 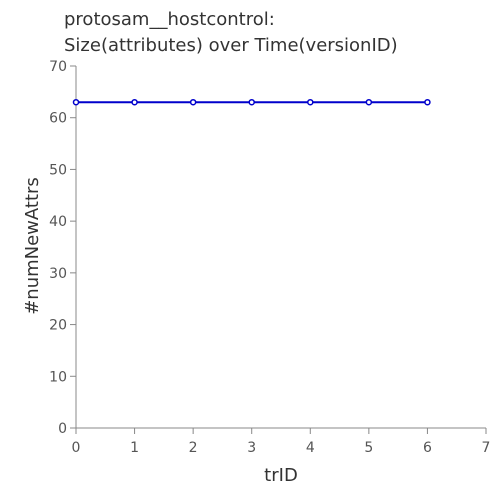 I want to click on x-axis-label: trID, so click(x=281, y=475).